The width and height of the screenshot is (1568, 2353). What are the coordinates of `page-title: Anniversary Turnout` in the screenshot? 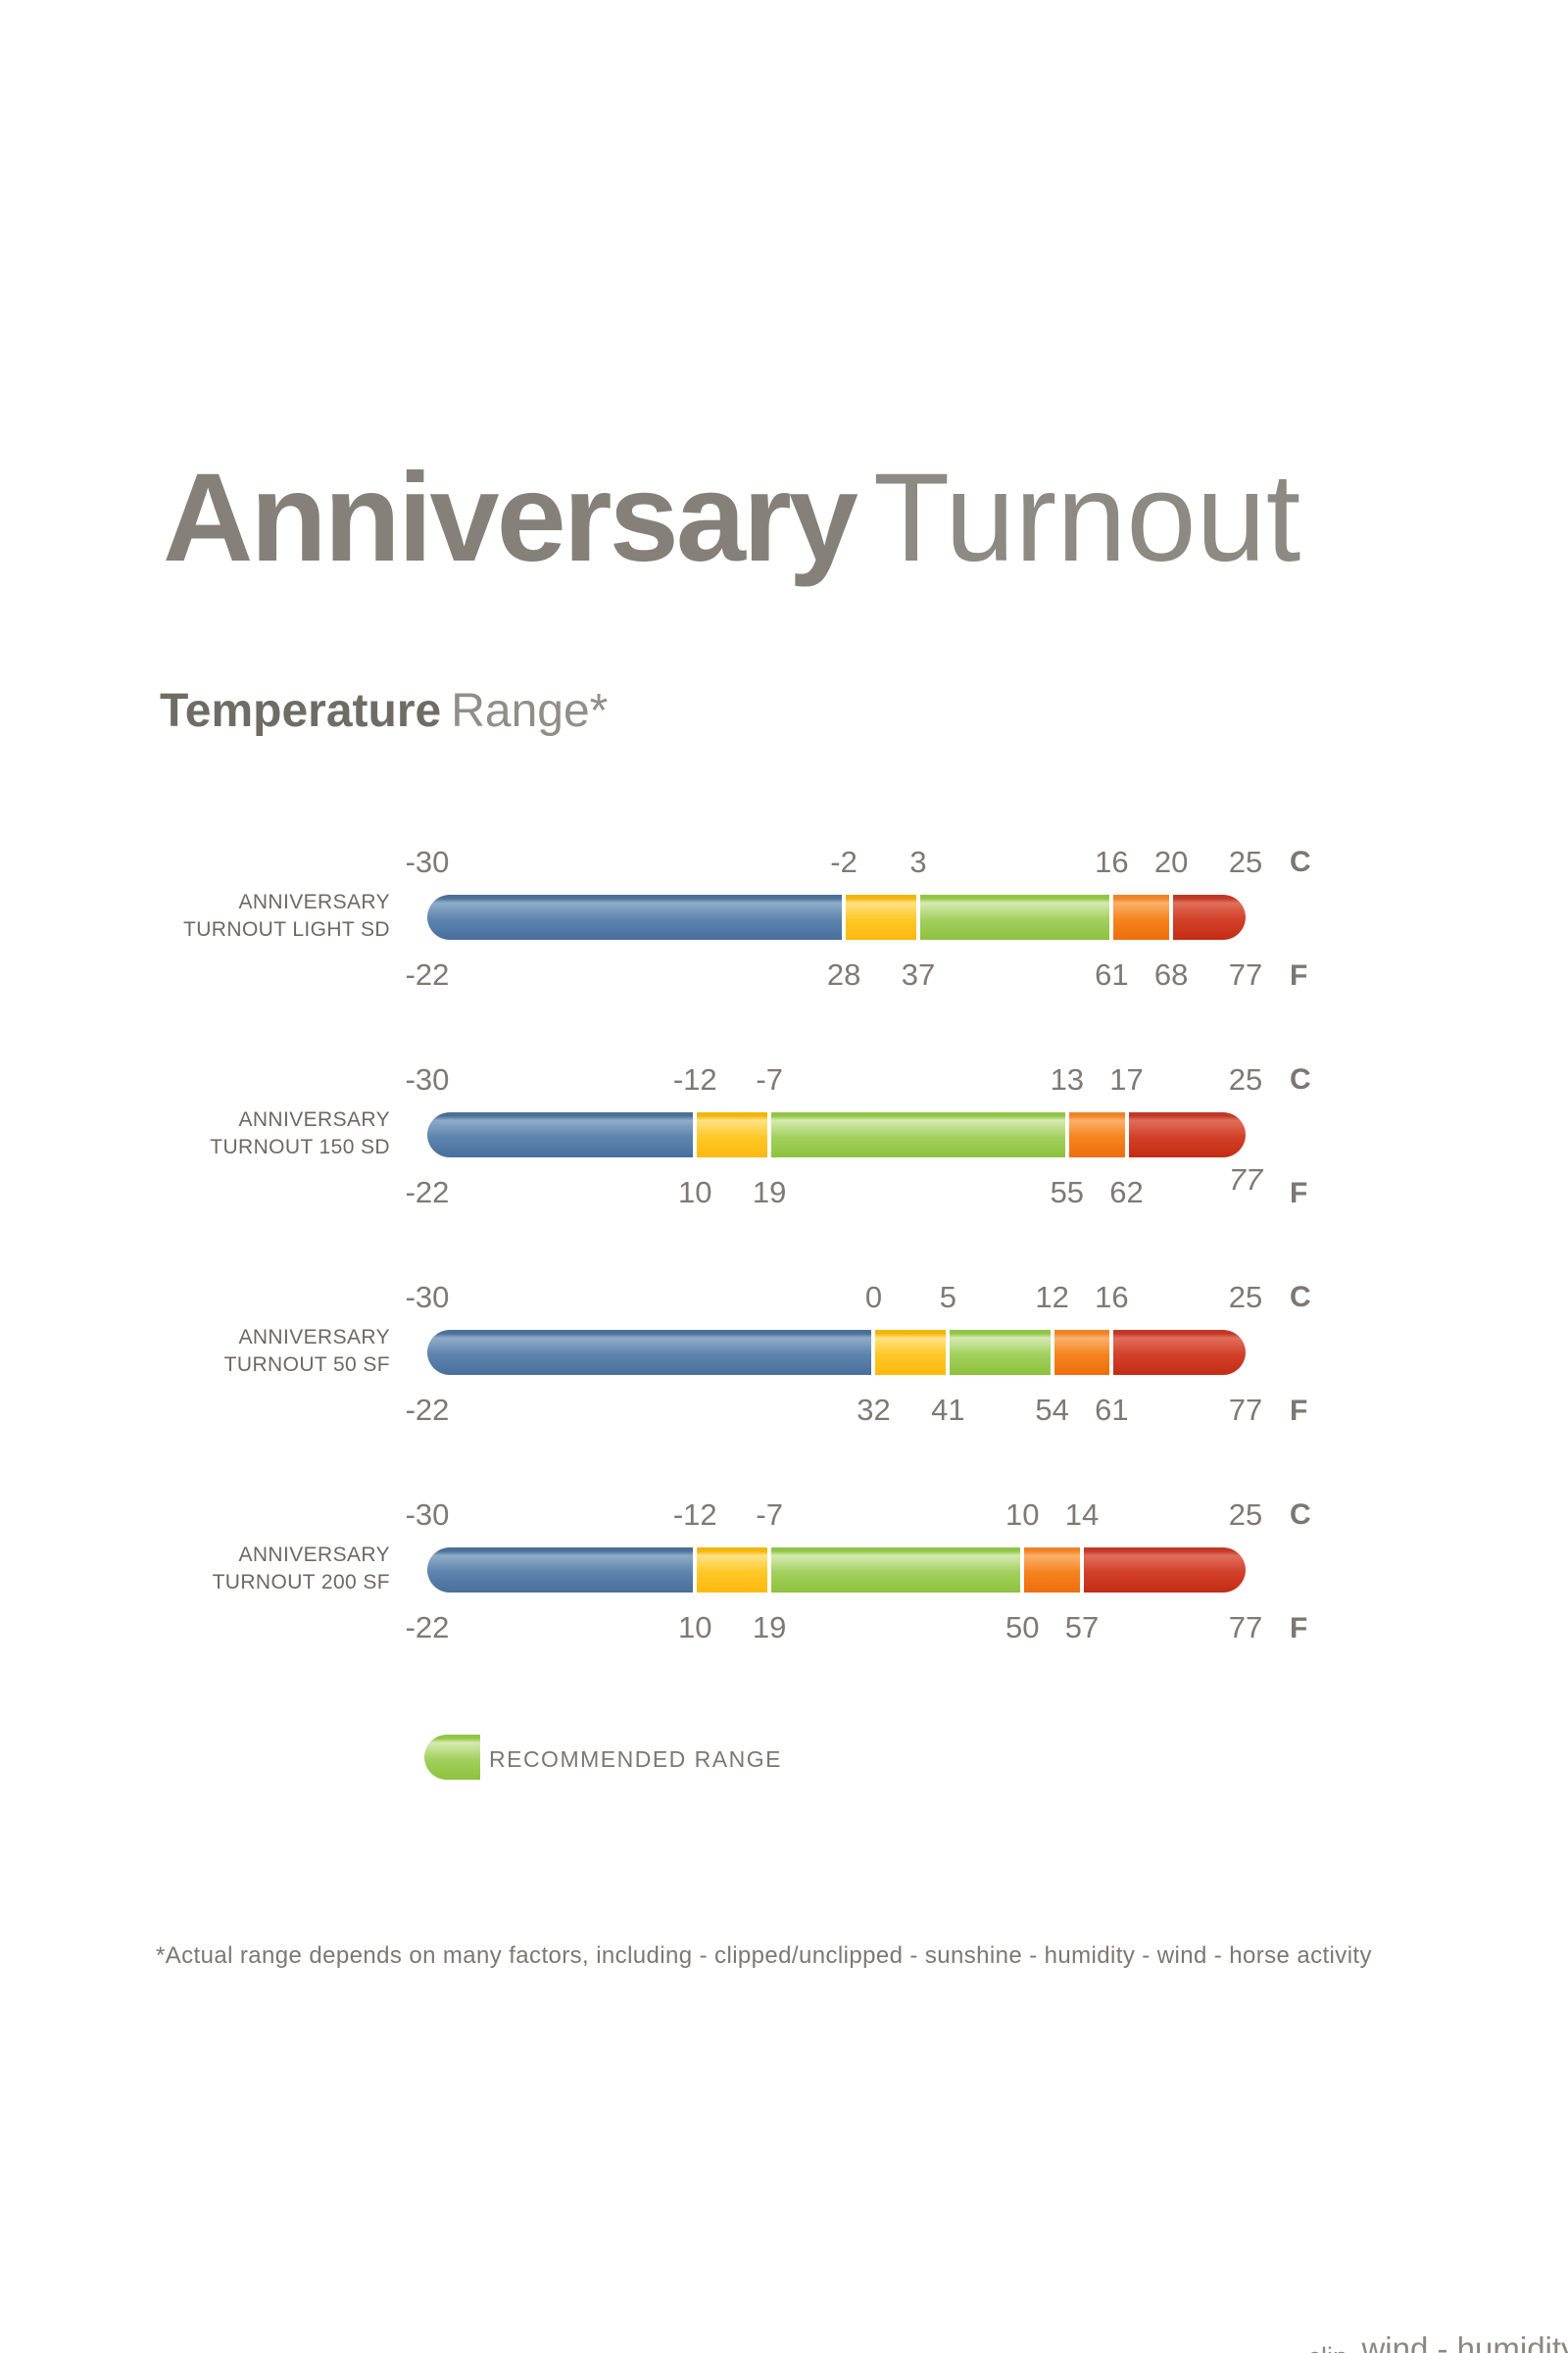 It's located at (731, 518).